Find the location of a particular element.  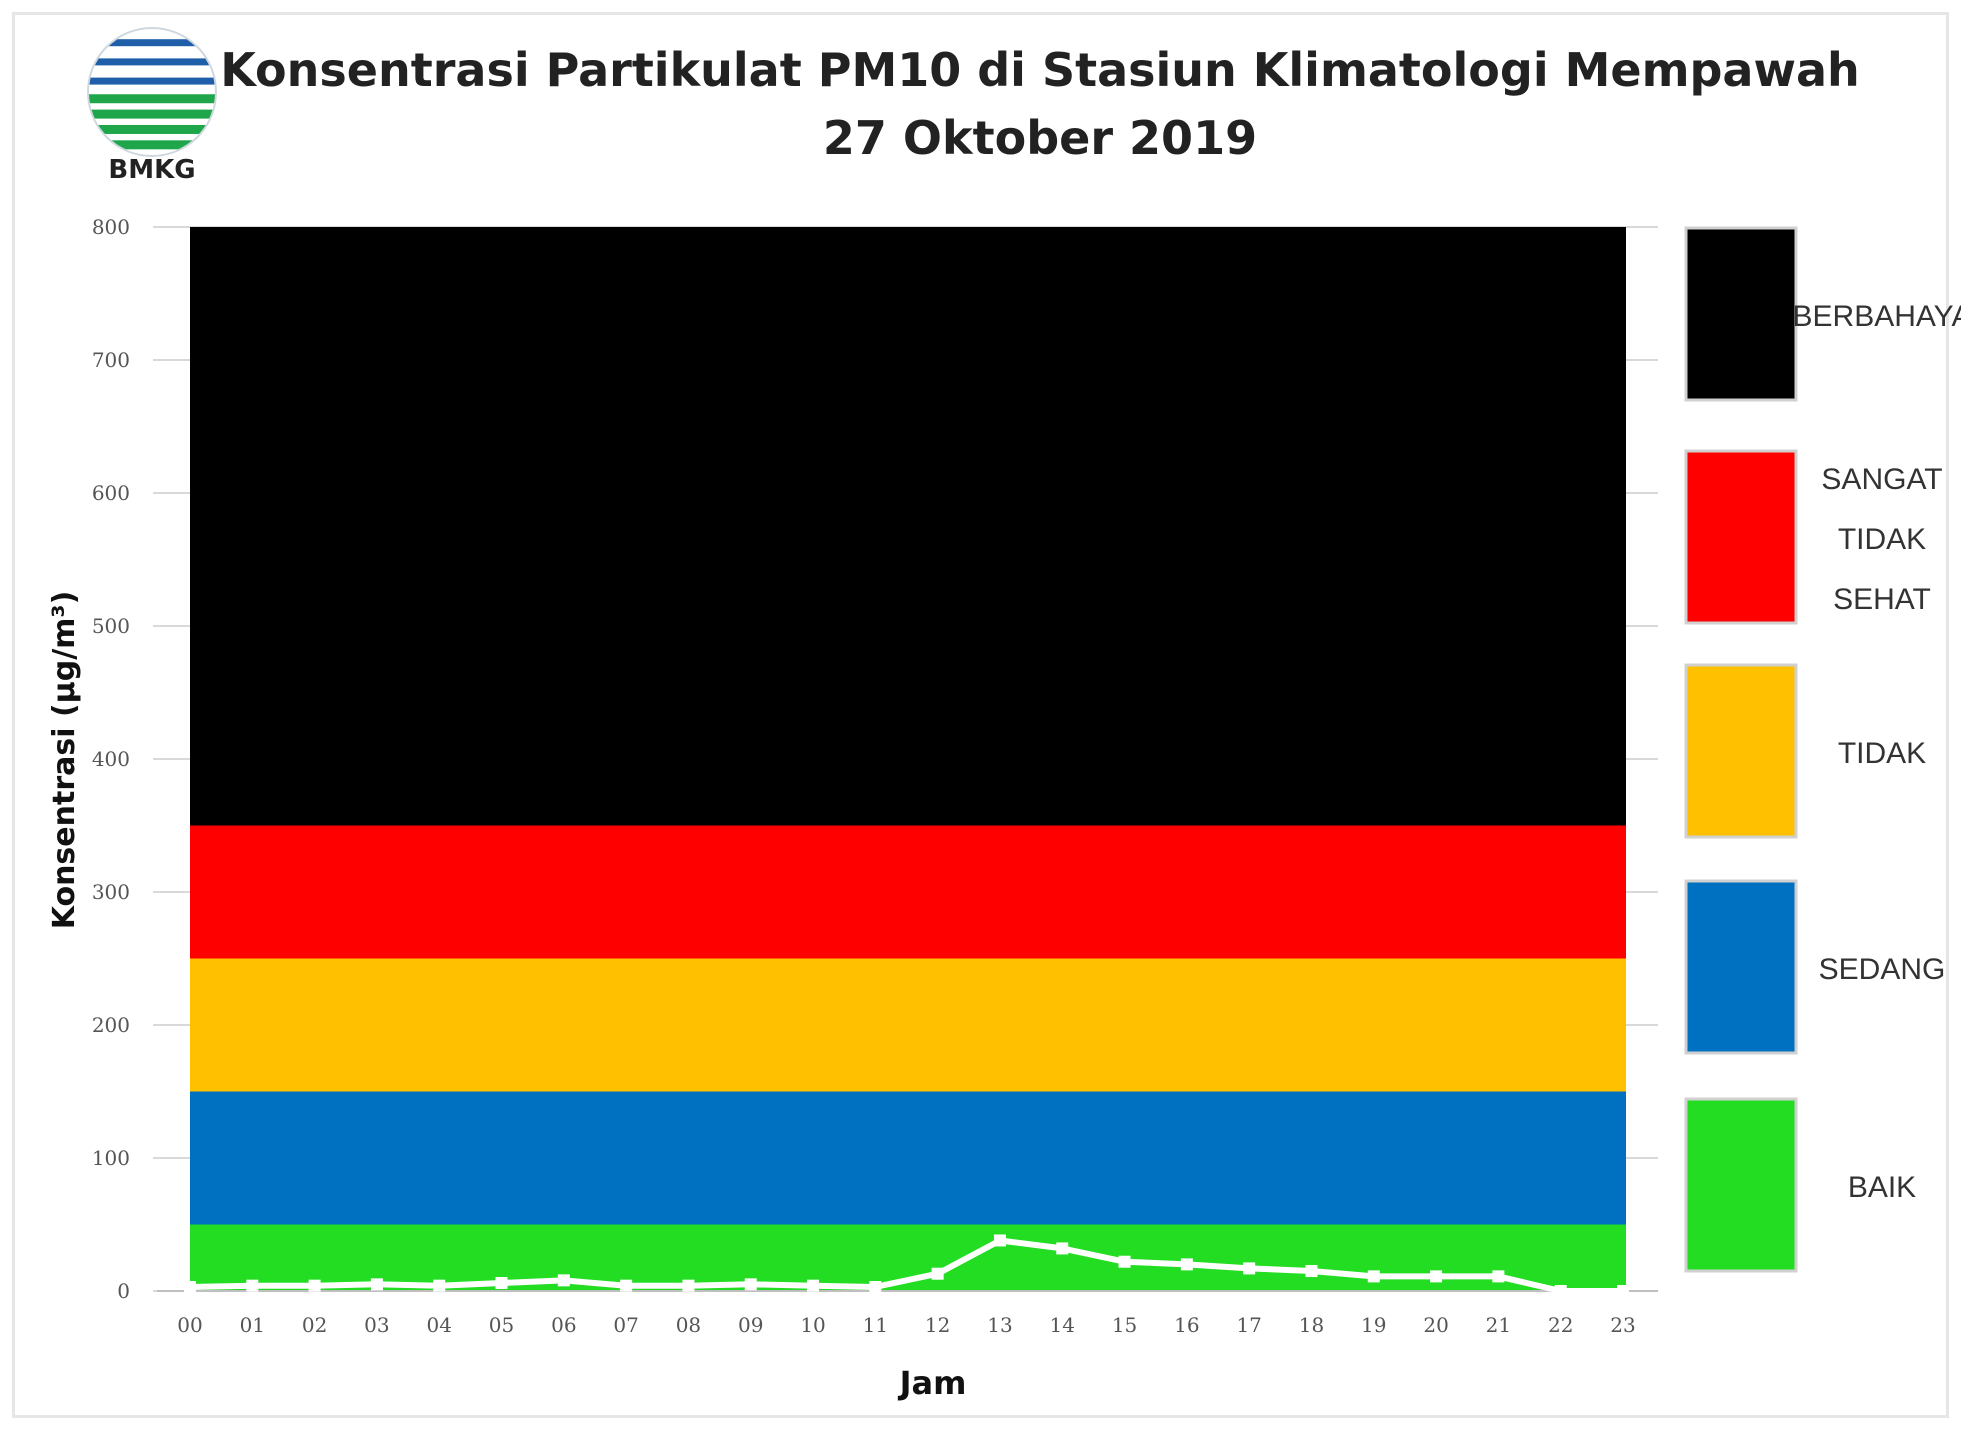

chart-subtitle: 27 Oktober 2019 is located at coordinates (1040, 138).